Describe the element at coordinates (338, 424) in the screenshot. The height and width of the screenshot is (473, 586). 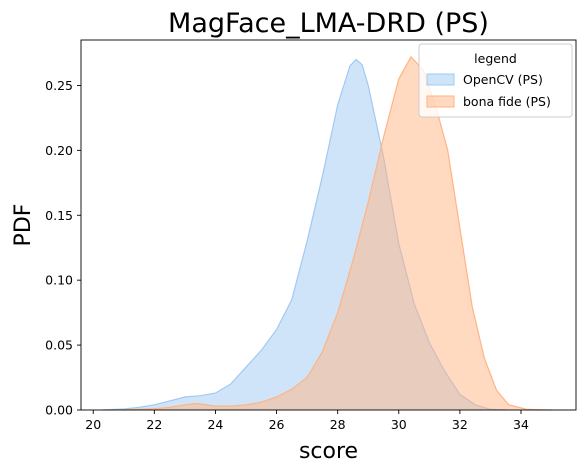
I see `x-tick-label: 28` at that location.